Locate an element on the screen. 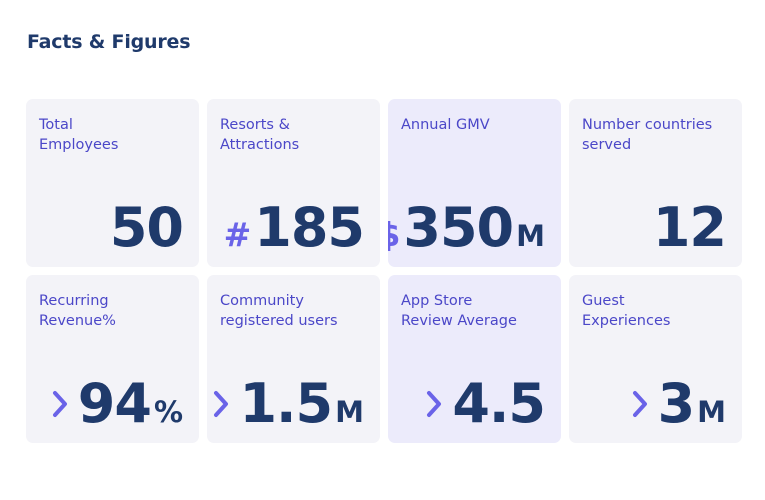  stat-value: 4.5 is located at coordinates (485, 403).